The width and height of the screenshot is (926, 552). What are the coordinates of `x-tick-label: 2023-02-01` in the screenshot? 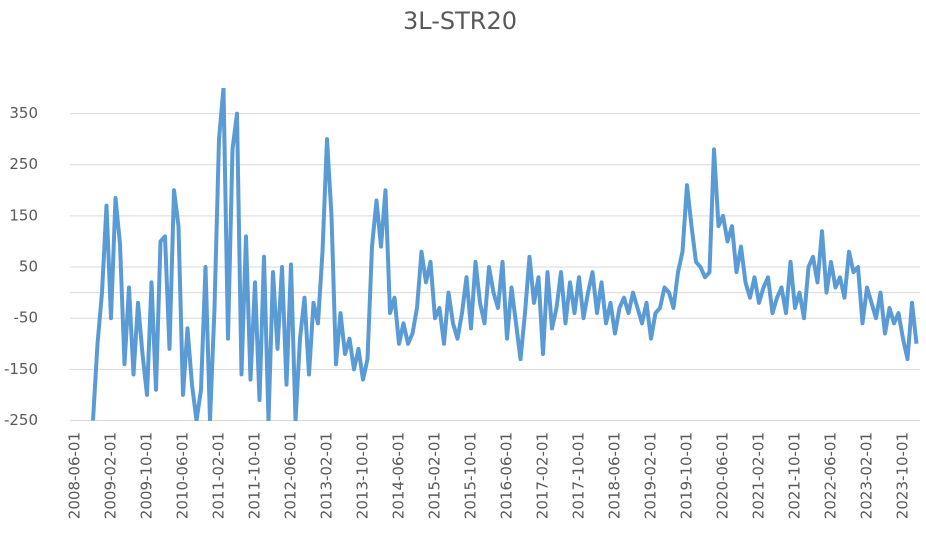 It's located at (867, 475).